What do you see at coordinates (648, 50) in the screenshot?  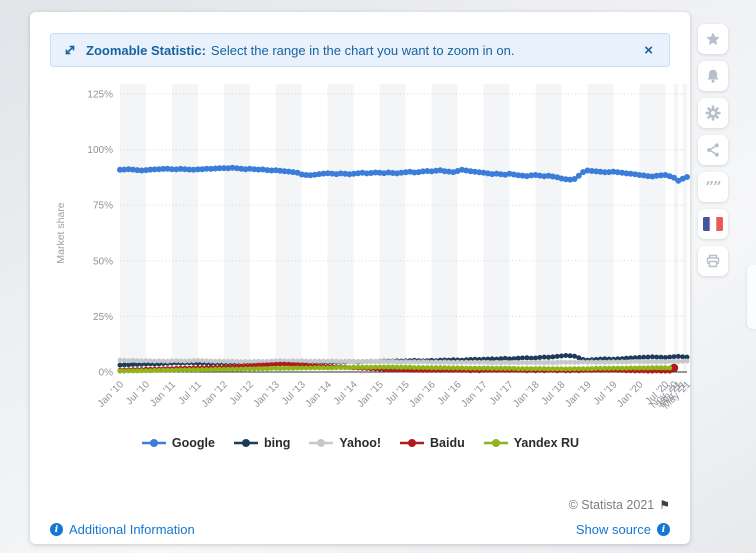 I see `banner-close-button: ×` at bounding box center [648, 50].